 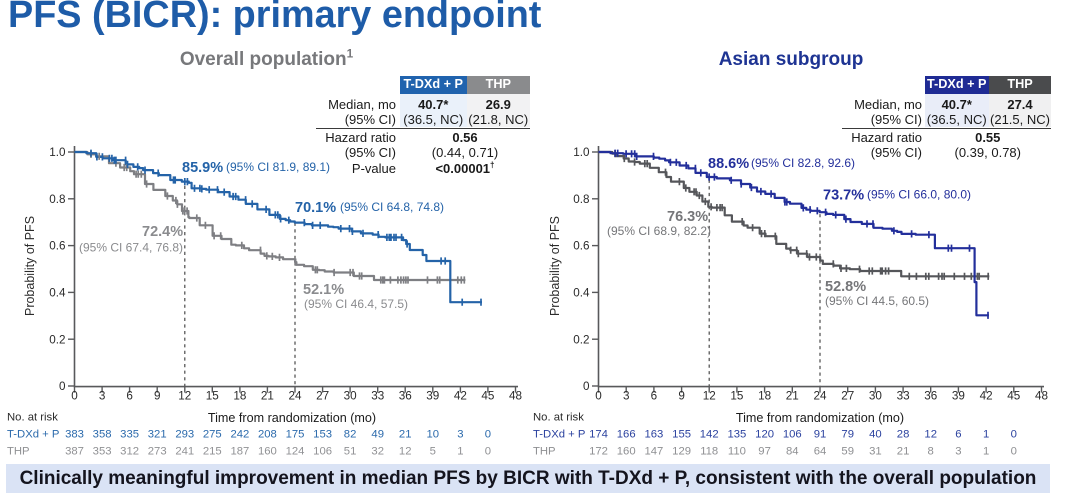 What do you see at coordinates (659, 231) in the screenshot?
I see `svg-text: (95% CI 68.9, 82.2)` at bounding box center [659, 231].